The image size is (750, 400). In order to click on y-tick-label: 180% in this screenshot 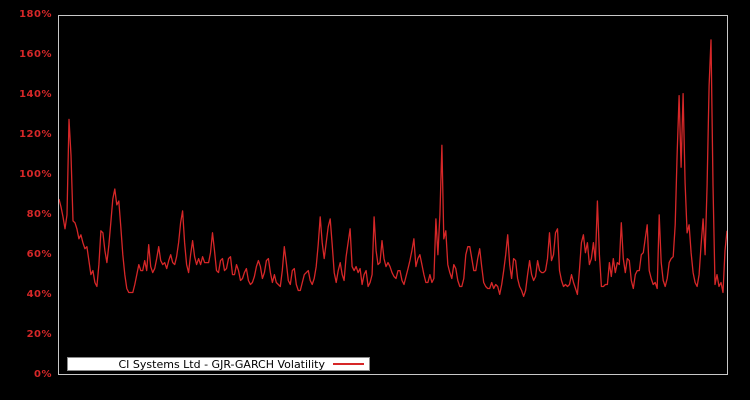, I will do `click(35, 14)`.